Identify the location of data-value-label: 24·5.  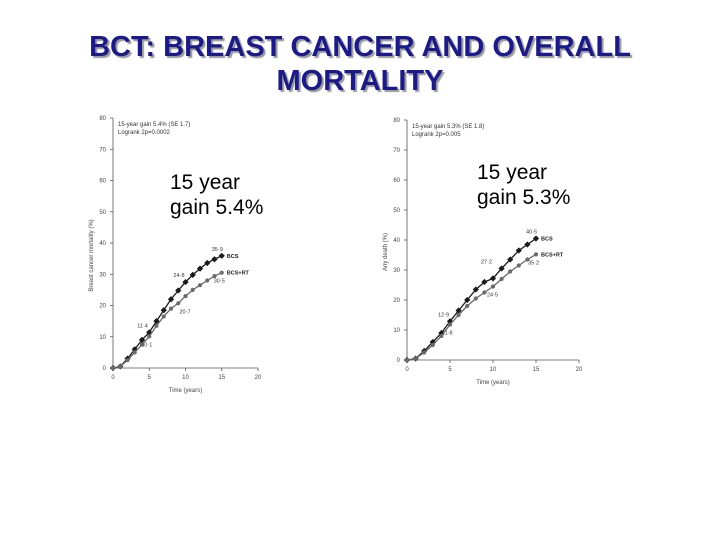
(492, 296).